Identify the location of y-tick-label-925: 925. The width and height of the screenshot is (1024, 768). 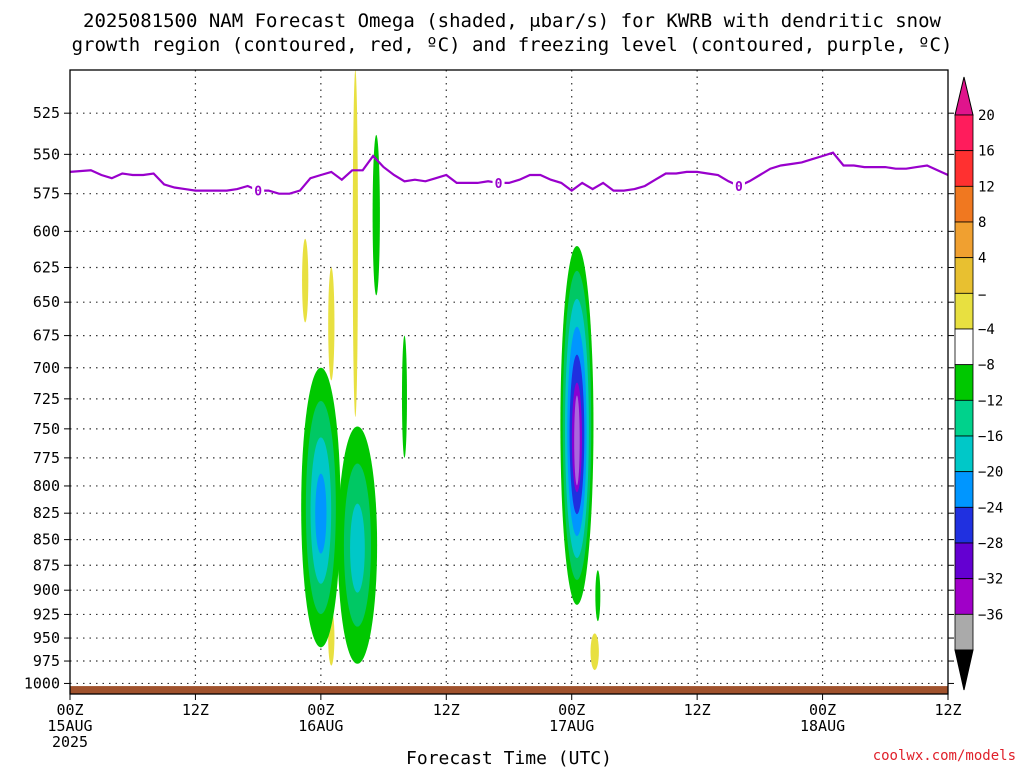
(46, 614).